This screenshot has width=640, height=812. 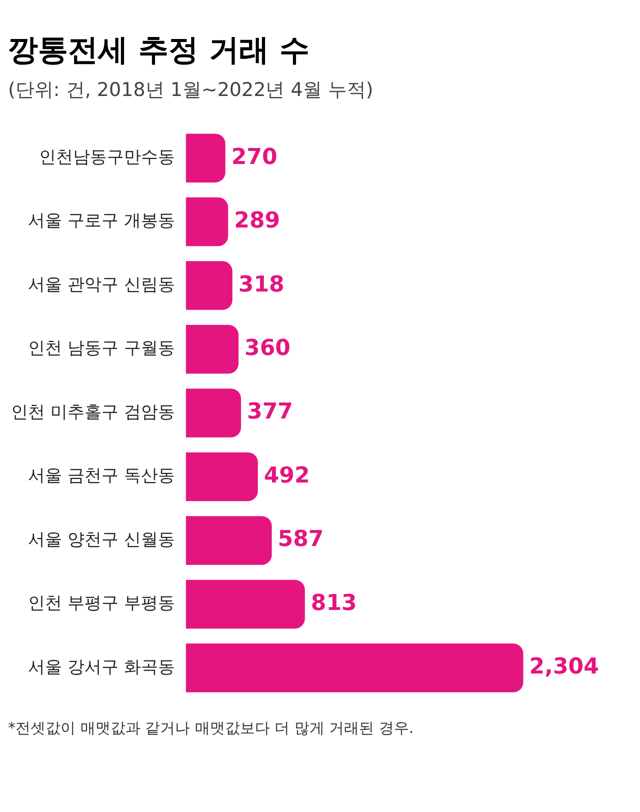 I want to click on text: *전셋값이 매맷값과 같거나 매맷값보다 더 많게 거래된 경우., so click(x=211, y=728).